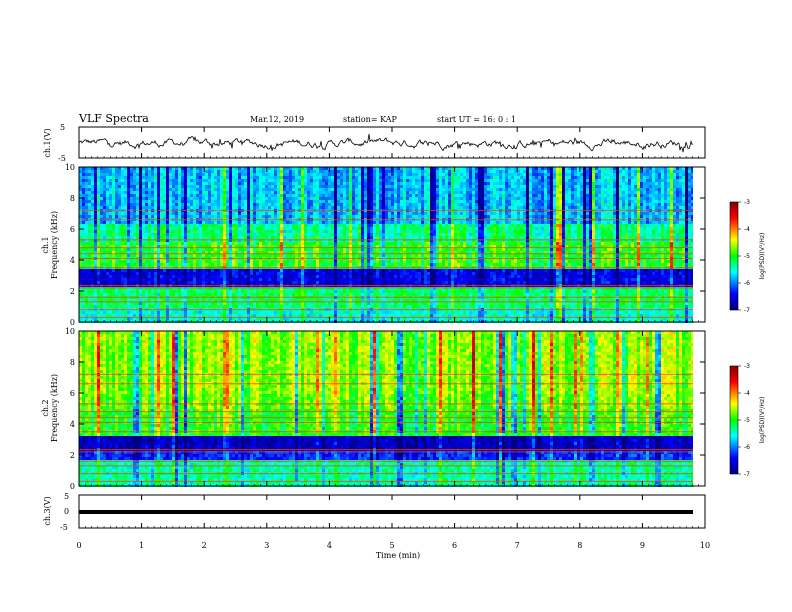  What do you see at coordinates (277, 119) in the screenshot?
I see `date-label: Mar.12, 2019` at bounding box center [277, 119].